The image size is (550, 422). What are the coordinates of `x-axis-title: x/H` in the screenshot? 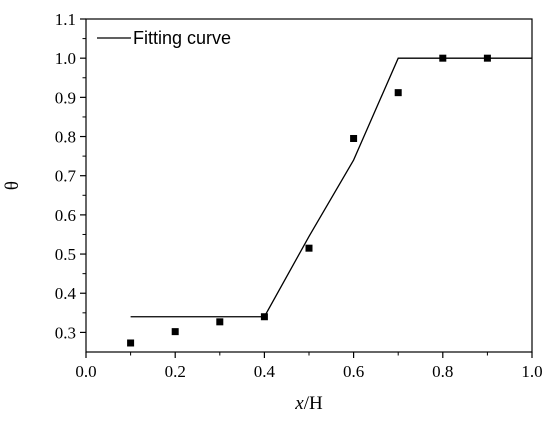 It's located at (308, 403).